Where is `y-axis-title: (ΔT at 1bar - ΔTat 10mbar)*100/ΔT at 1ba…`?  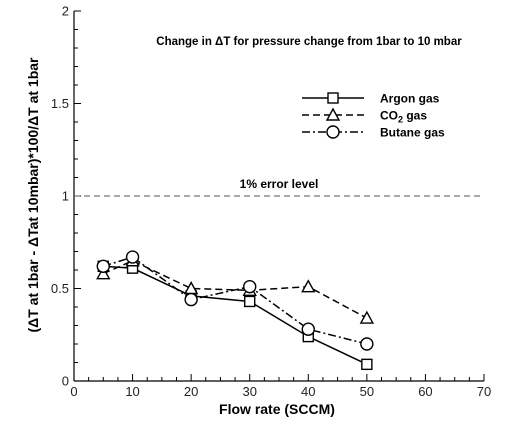 y-axis-title: (ΔT at 1bar - ΔTat 10mbar)*100/ΔT at 1ba… is located at coordinates (33, 195).